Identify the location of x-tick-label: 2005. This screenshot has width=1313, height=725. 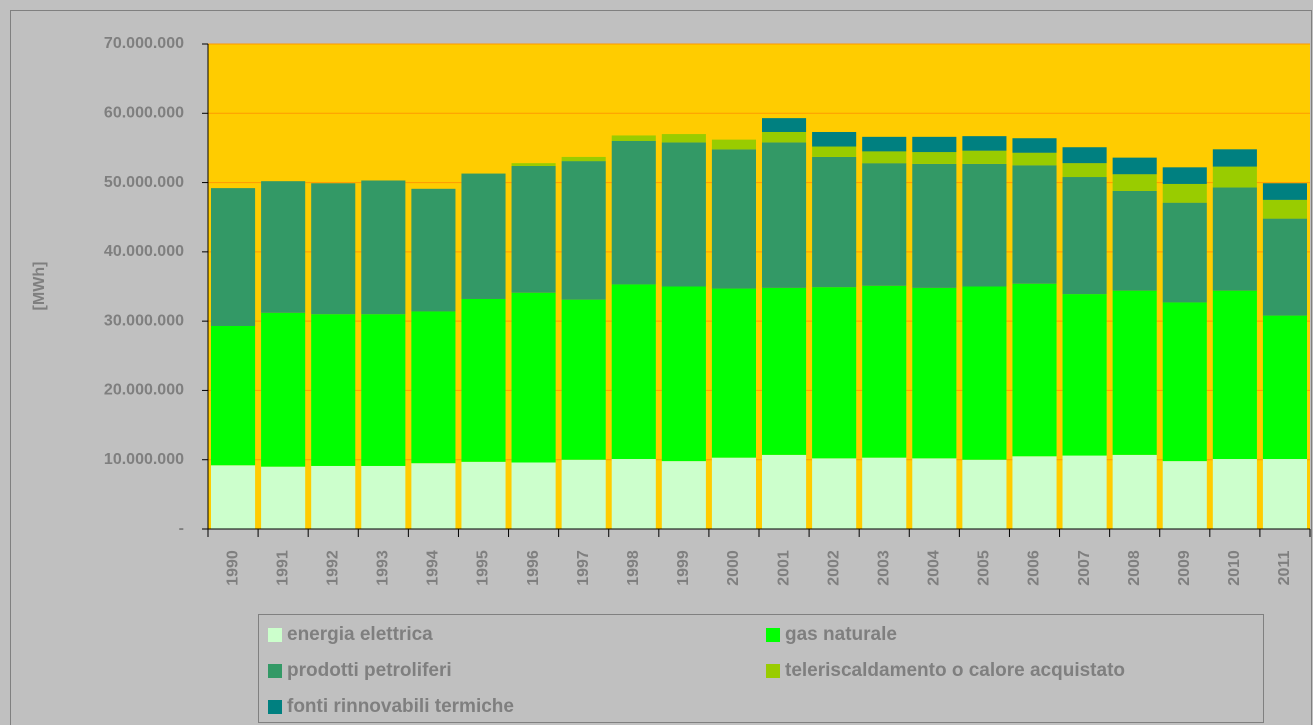
(984, 568).